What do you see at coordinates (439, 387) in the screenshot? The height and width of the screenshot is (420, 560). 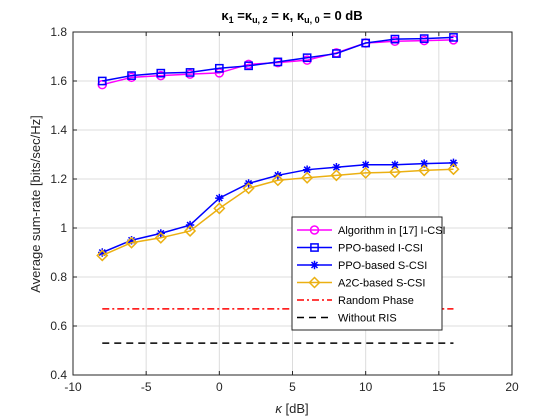 I see `x-tick-label: 15` at bounding box center [439, 387].